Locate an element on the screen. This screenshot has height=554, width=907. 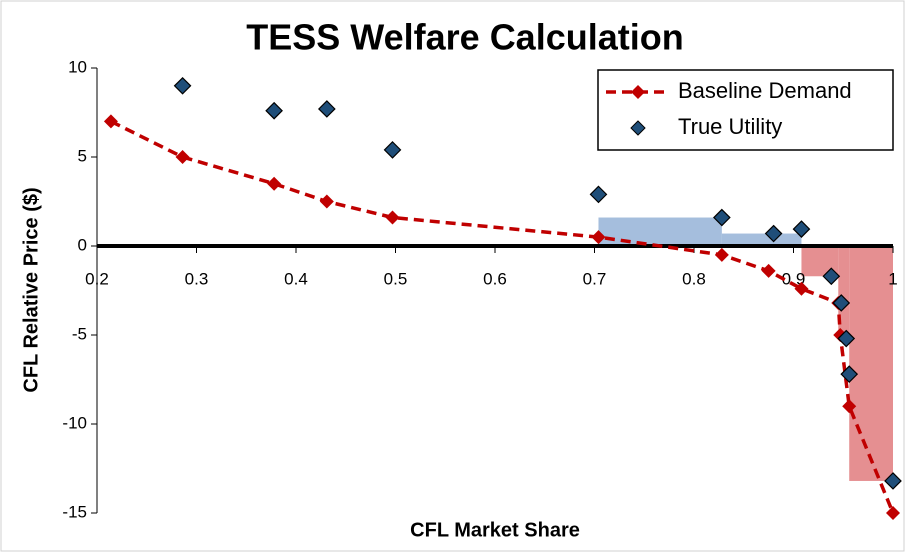
y-tick-label: -5 is located at coordinates (79, 333).